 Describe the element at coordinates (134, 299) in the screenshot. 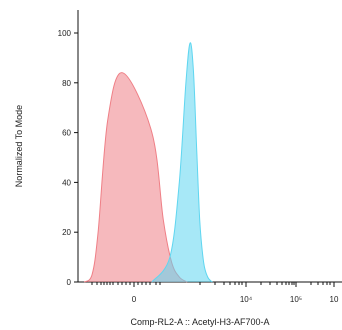

I see `x-tick-label: 0` at that location.